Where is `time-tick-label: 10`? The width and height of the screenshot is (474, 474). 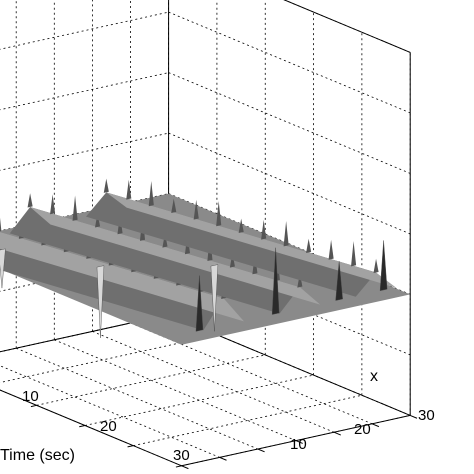
time-tick-label: 10 is located at coordinates (30, 396).